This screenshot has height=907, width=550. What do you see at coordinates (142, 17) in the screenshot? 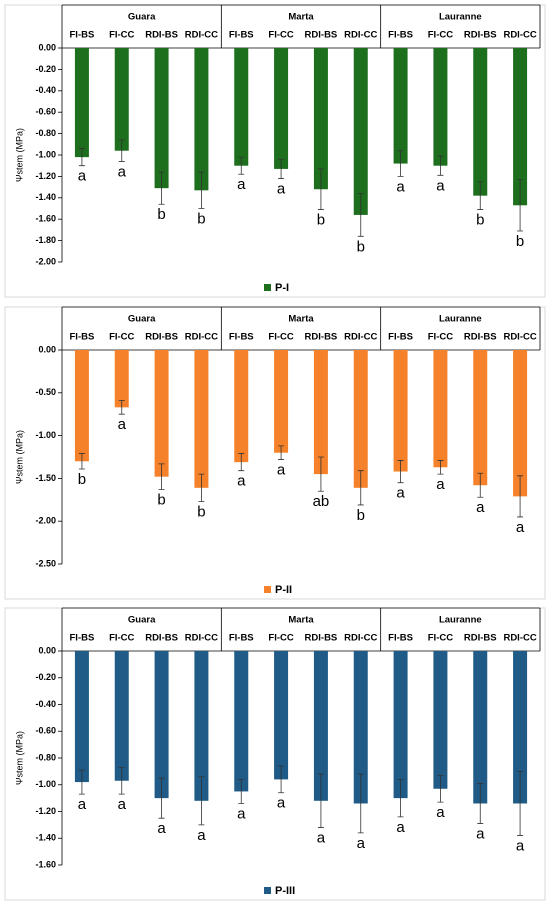
I see `group-label: Guara` at bounding box center [142, 17].